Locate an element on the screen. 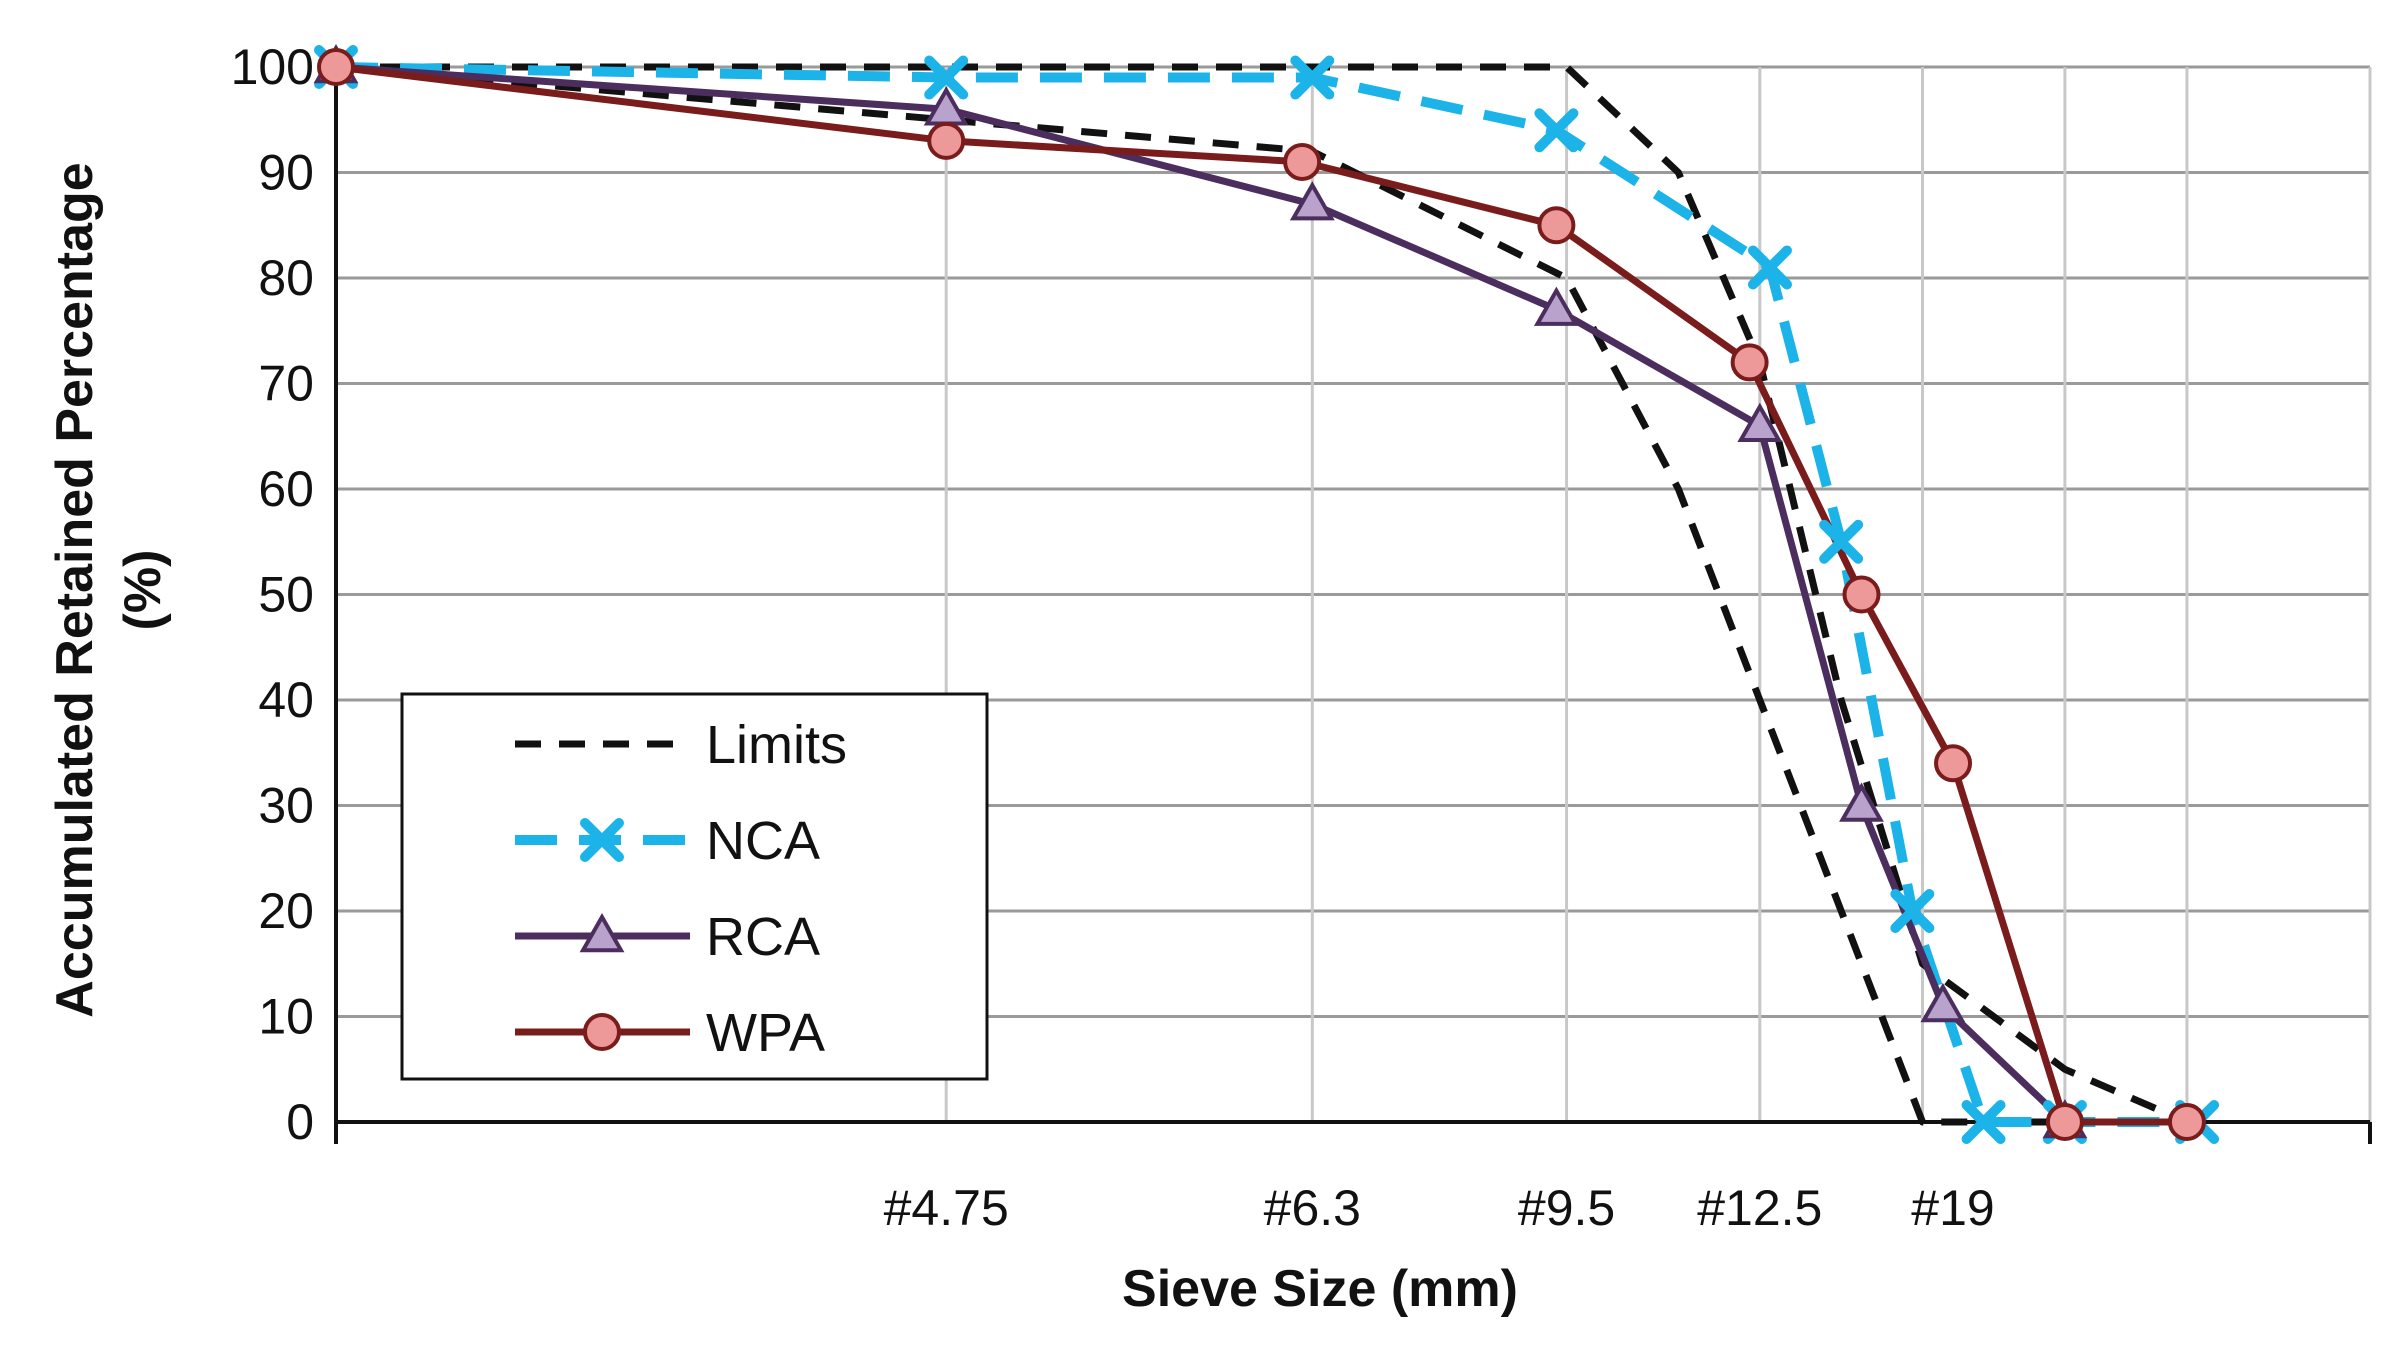  x-tick-label: #19 is located at coordinates (1952, 1208).